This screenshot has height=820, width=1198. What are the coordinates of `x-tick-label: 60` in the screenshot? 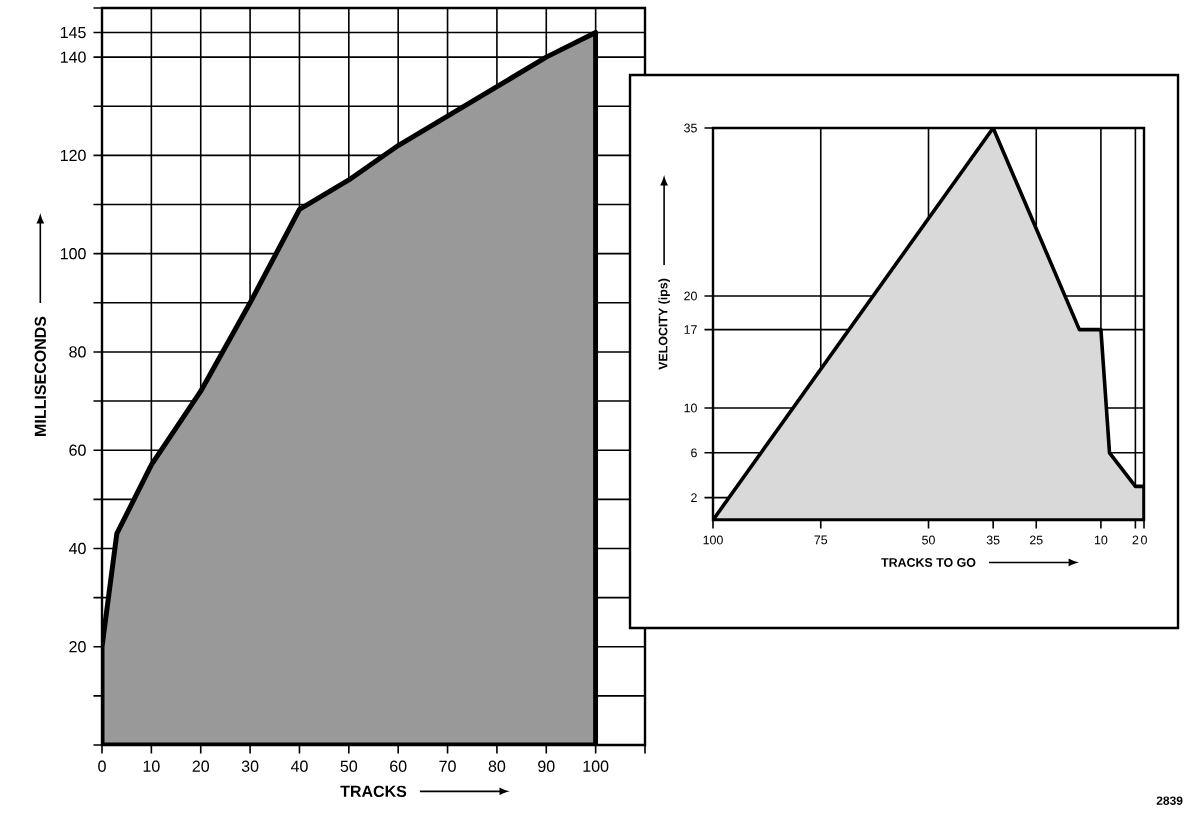 It's located at (398, 766).